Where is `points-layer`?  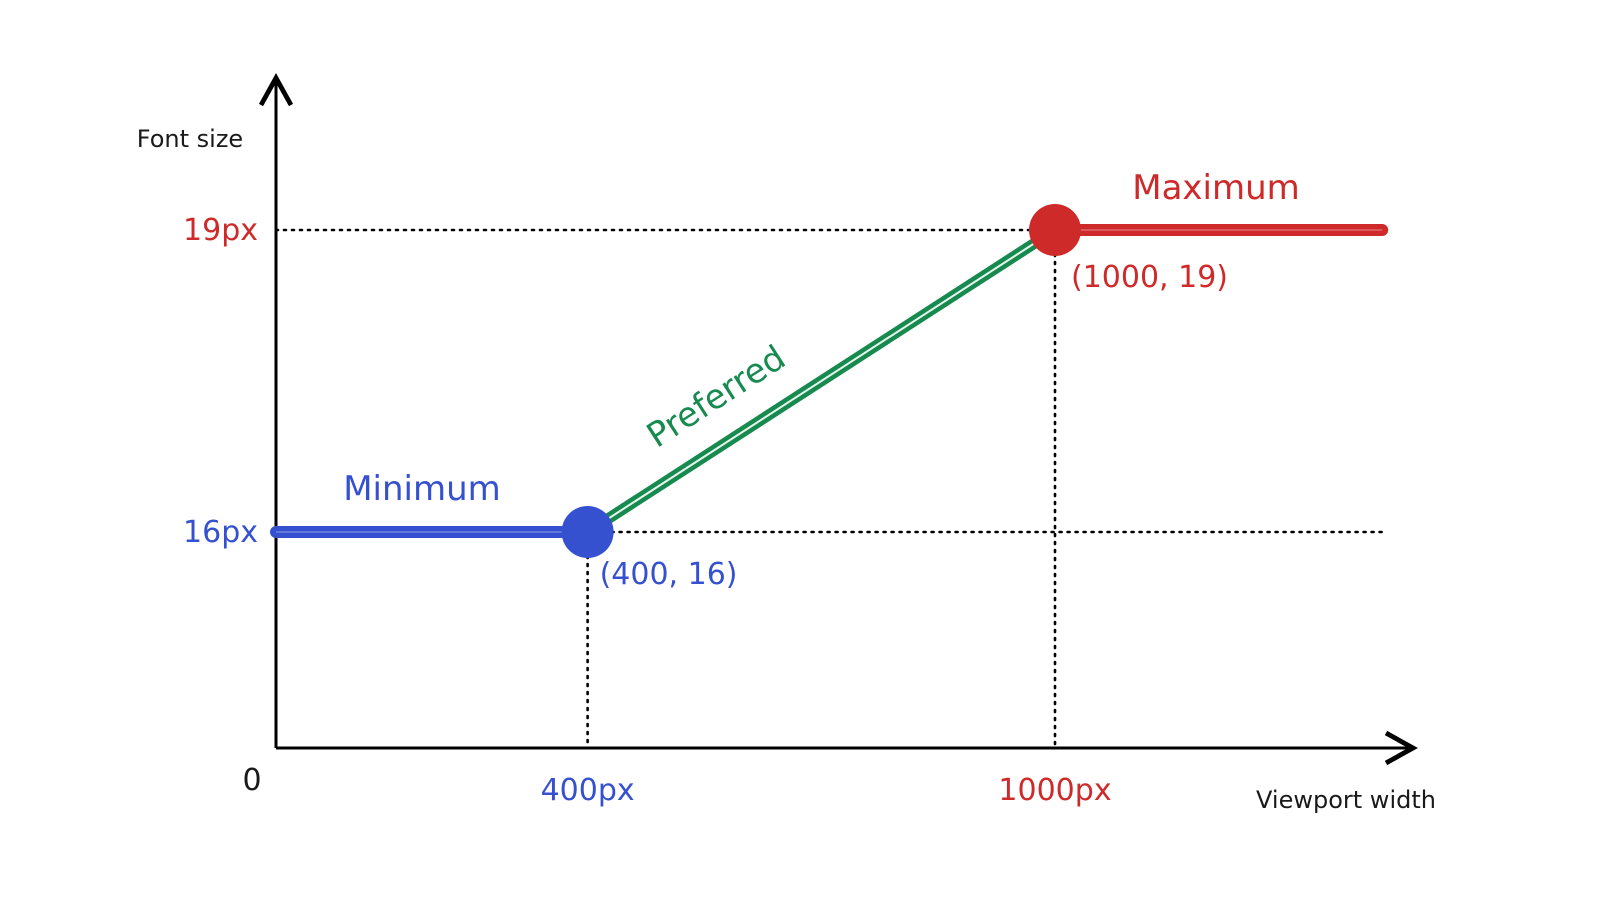
points-layer is located at coordinates (821, 381).